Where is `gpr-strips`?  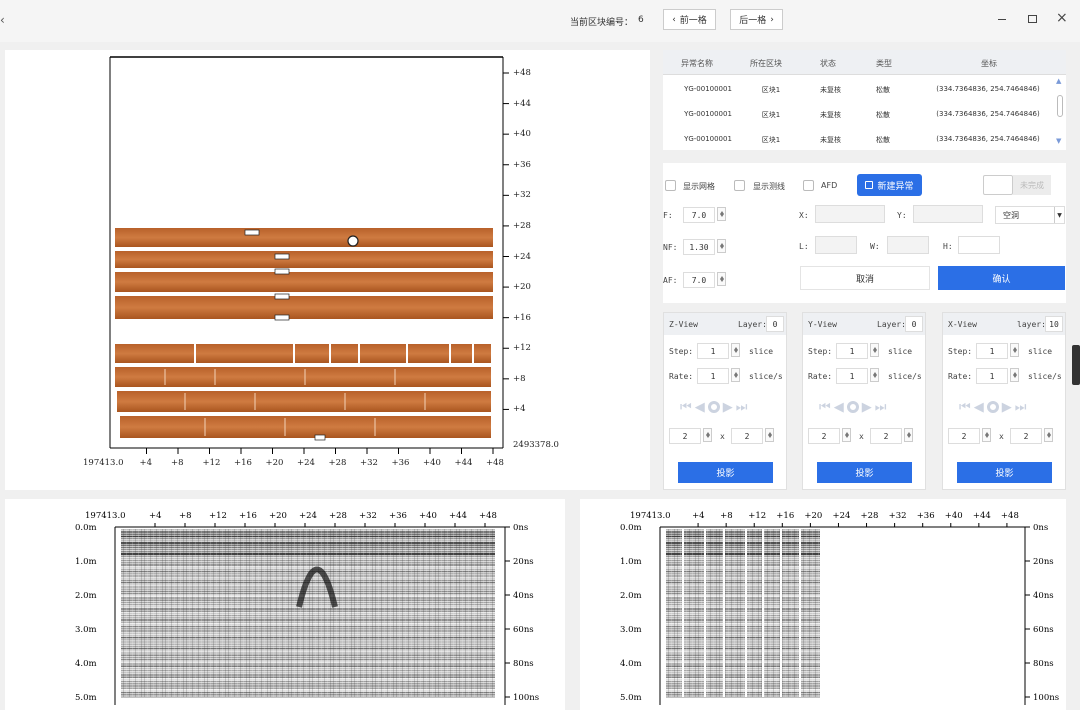
gpr-strips is located at coordinates (304, 334).